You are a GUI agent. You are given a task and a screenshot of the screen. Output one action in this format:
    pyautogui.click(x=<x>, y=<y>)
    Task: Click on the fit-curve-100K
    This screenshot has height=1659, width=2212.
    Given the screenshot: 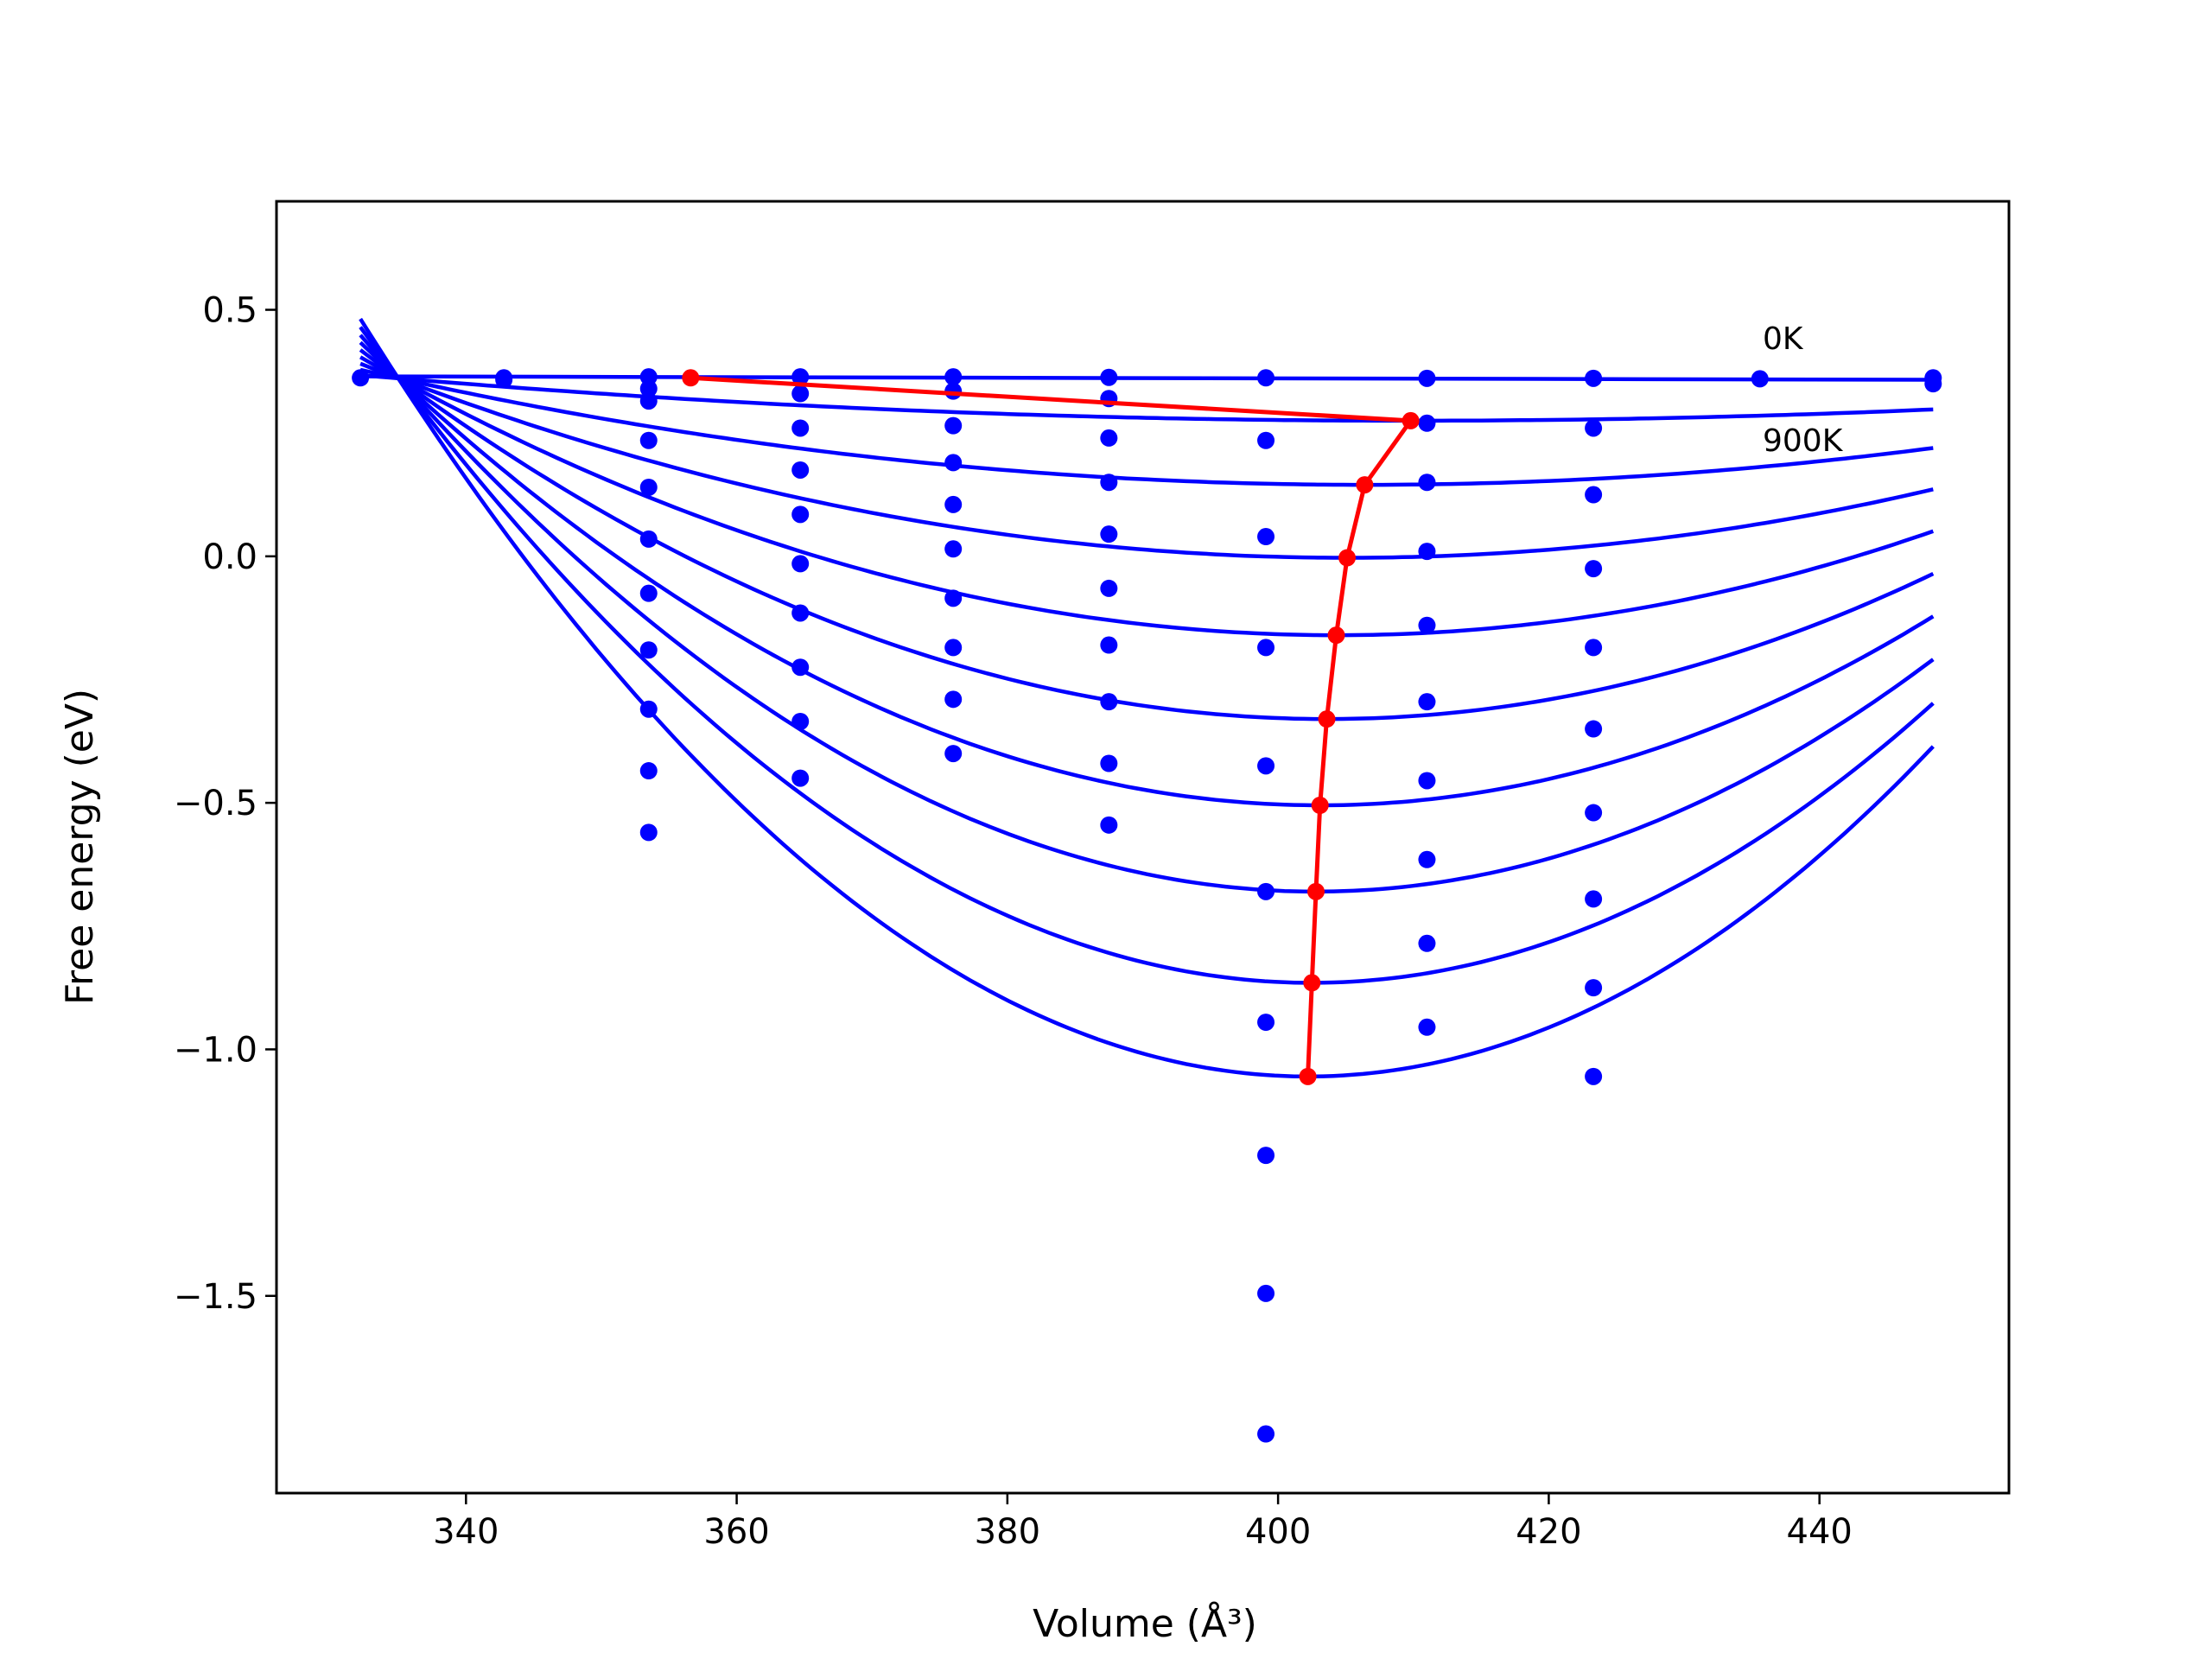 What is the action you would take?
    pyautogui.click(x=1146, y=397)
    